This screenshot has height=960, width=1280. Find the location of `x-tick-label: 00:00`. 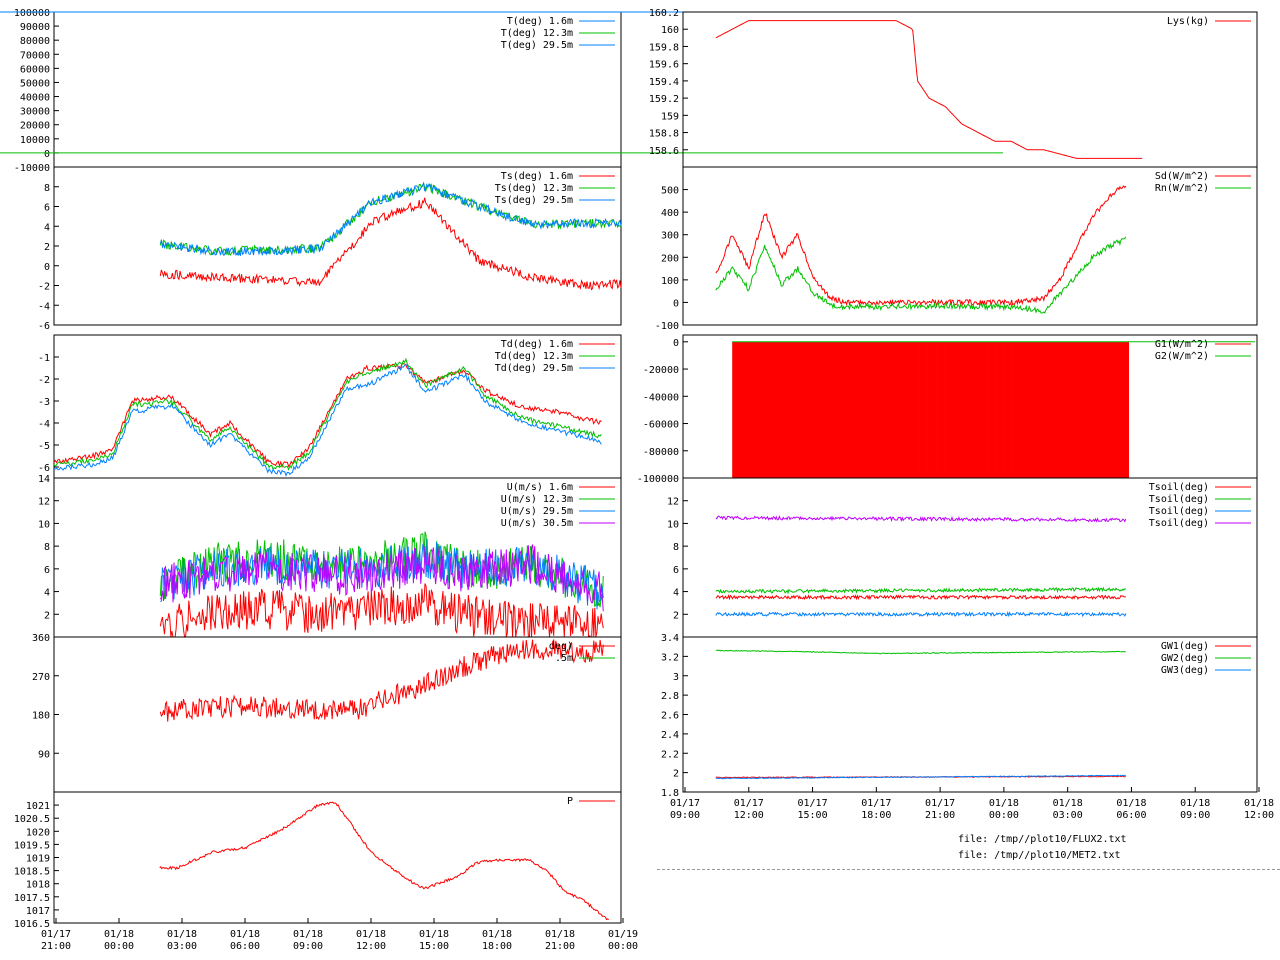

x-tick-label: 00:00 is located at coordinates (119, 946).